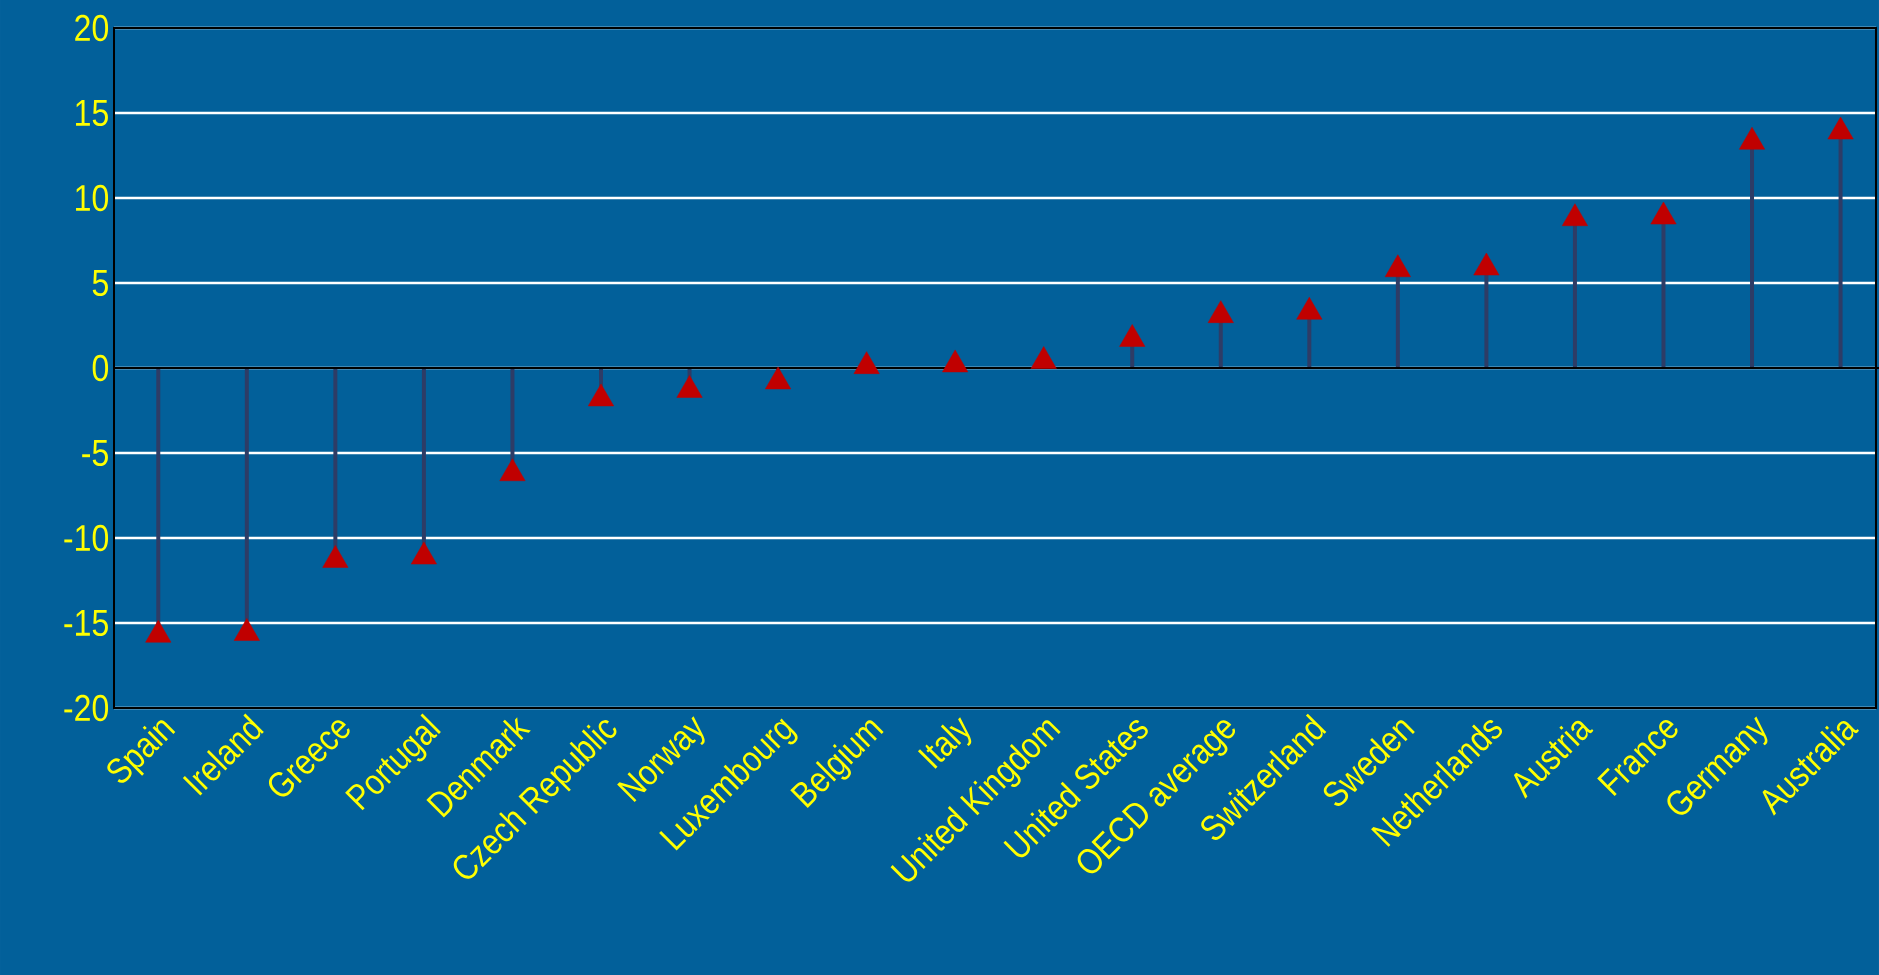  I want to click on y-tick-label: -20, so click(86, 708).